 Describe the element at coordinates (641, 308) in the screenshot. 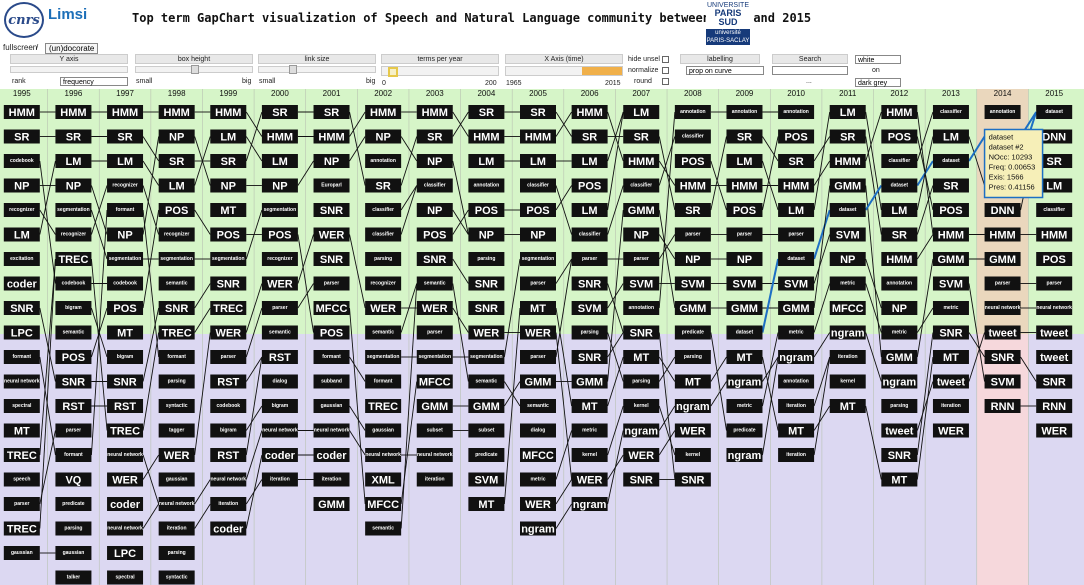

I see `term-box: annotation` at that location.